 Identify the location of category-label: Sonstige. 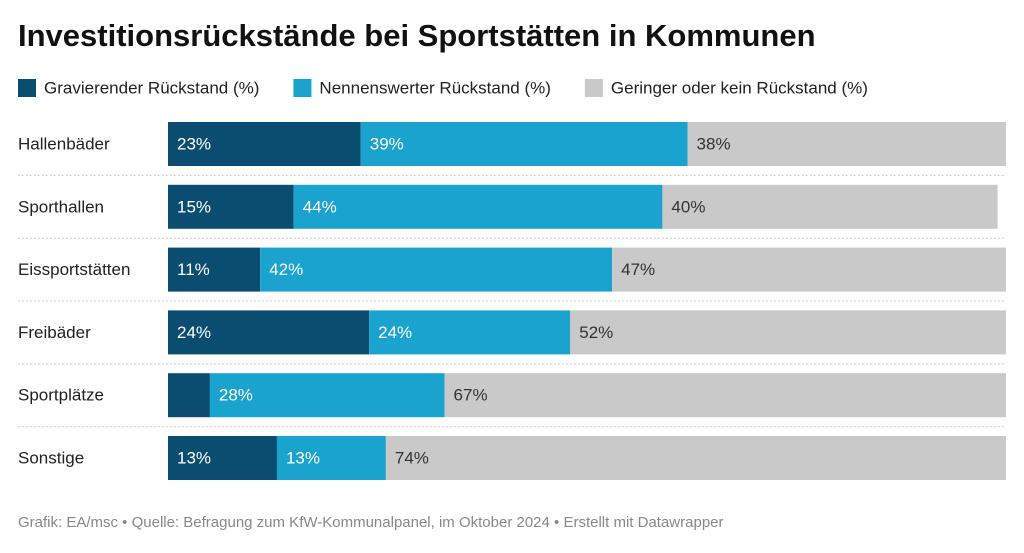
(51, 457).